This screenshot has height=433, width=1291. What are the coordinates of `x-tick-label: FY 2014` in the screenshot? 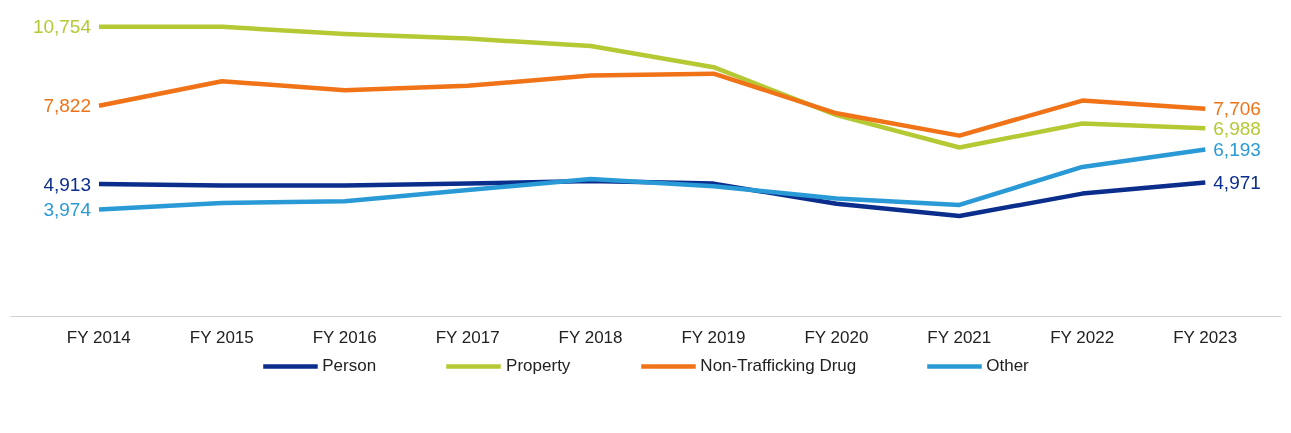 It's located at (98, 337).